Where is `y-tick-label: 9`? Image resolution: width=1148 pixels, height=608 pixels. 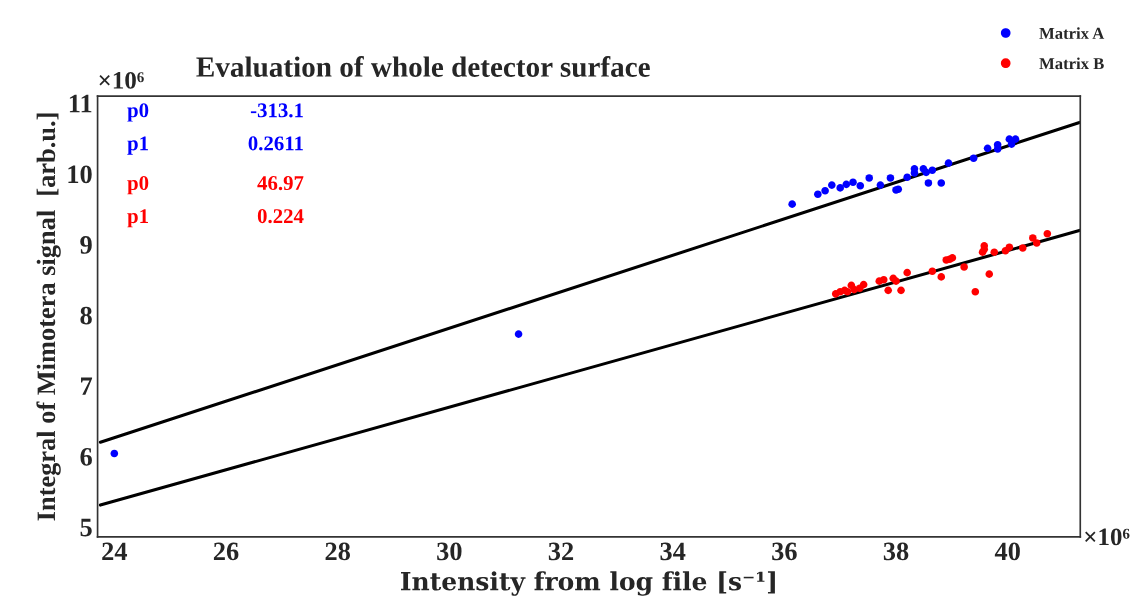 y-tick-label: 9 is located at coordinates (86, 245).